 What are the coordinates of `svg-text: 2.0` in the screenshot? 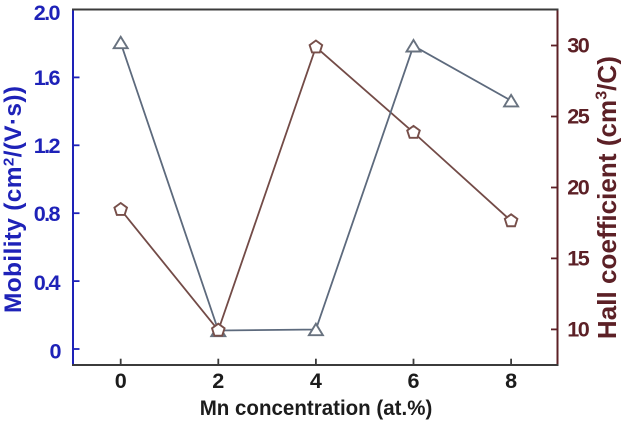 It's located at (47, 12).